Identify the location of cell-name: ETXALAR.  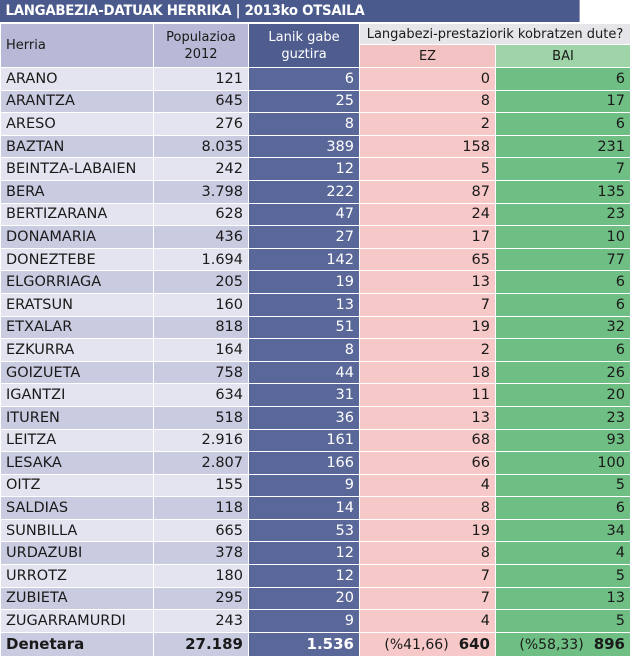
(77, 327).